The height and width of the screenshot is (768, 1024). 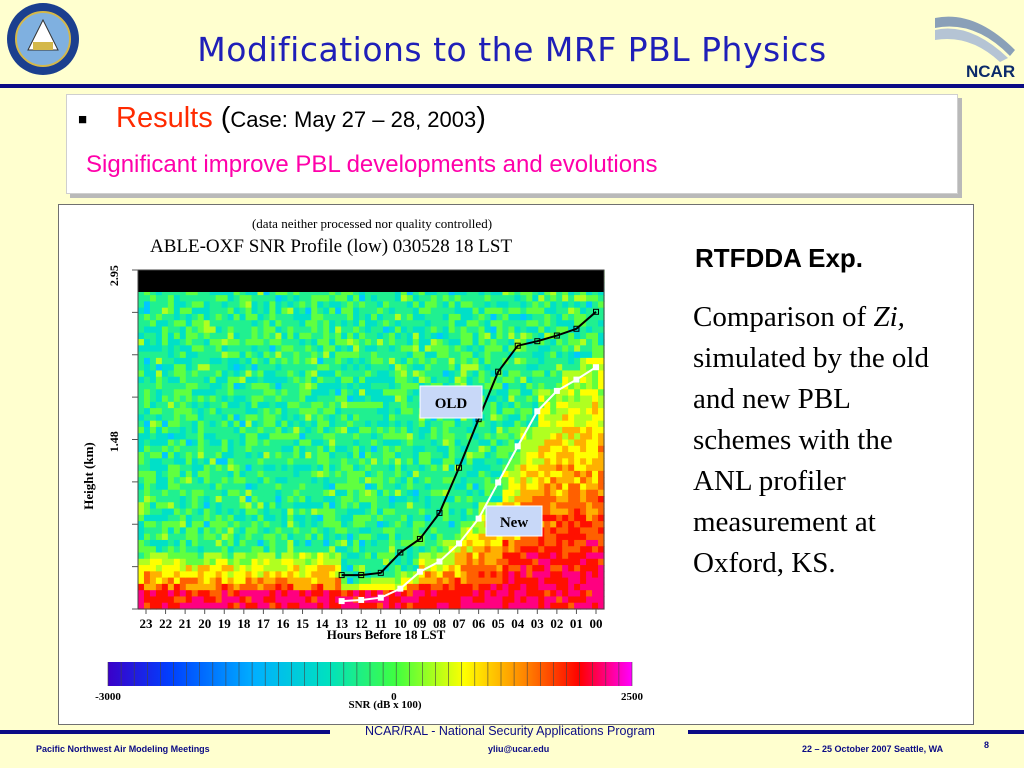 I want to click on colorbar-tick-label: 2500, so click(x=632, y=697).